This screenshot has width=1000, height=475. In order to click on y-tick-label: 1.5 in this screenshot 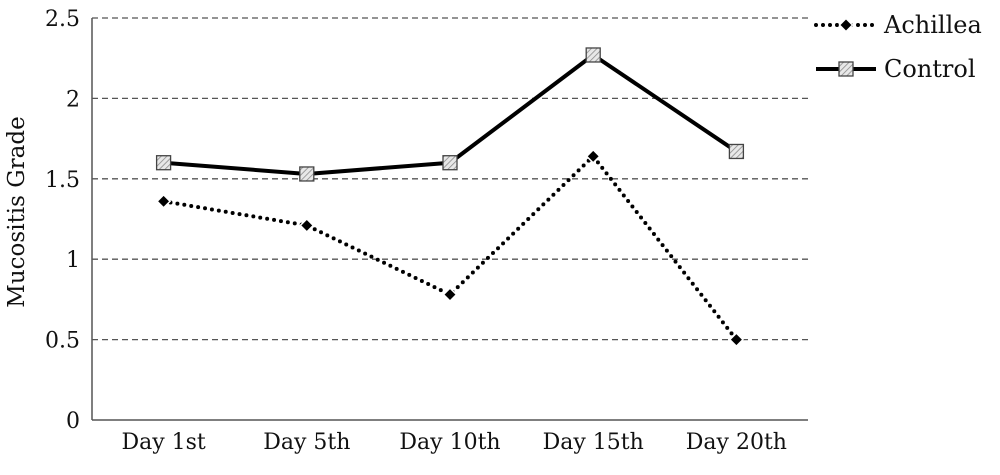, I will do `click(62, 180)`.